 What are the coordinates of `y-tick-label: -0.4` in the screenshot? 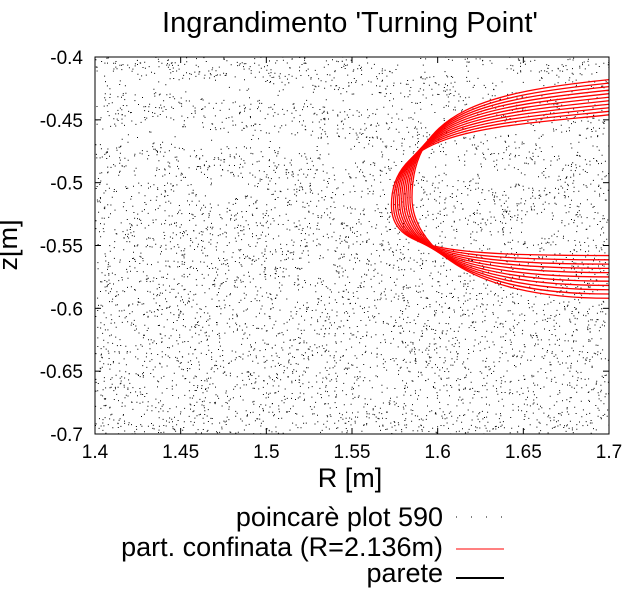 It's located at (66, 58).